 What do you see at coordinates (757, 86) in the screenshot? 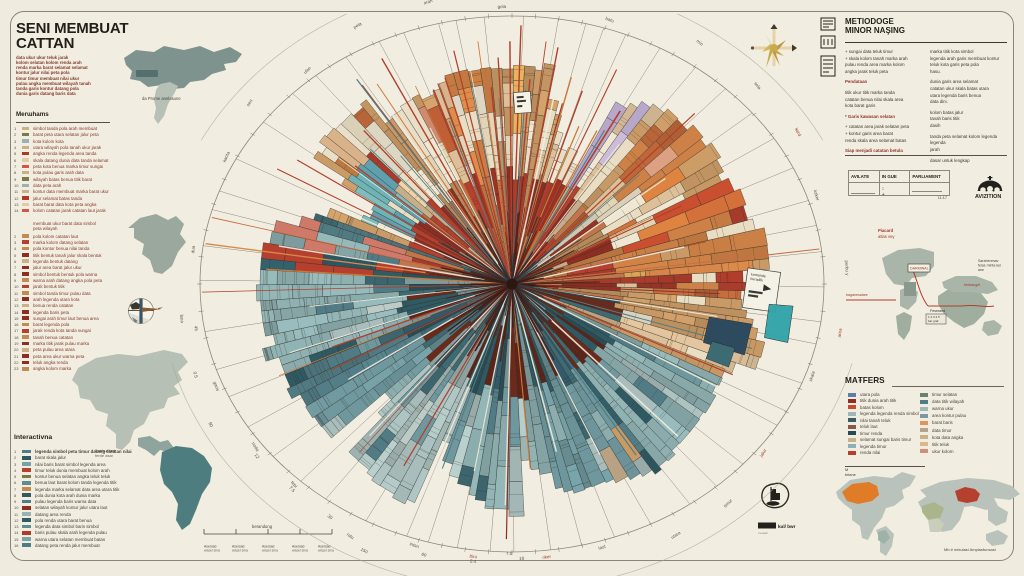
I see `svg-text: sela` at bounding box center [757, 86].